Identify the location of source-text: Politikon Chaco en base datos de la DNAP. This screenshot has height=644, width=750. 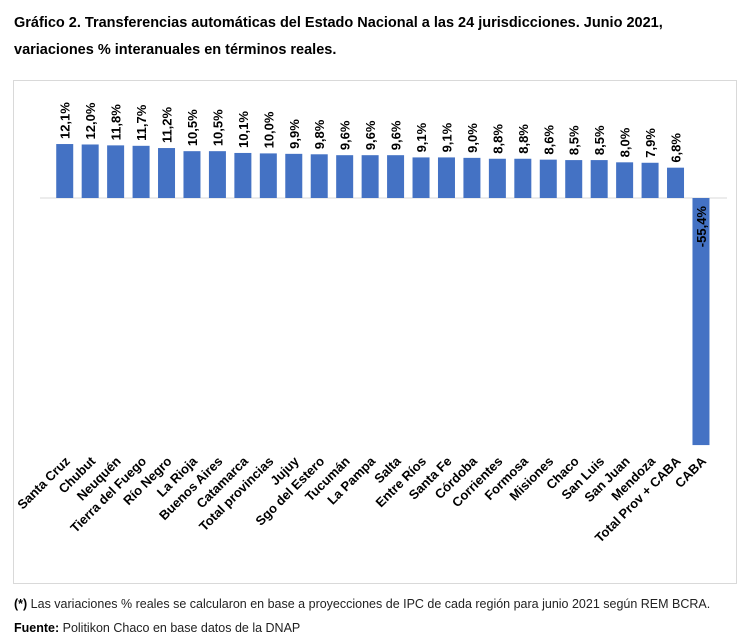
(180, 628).